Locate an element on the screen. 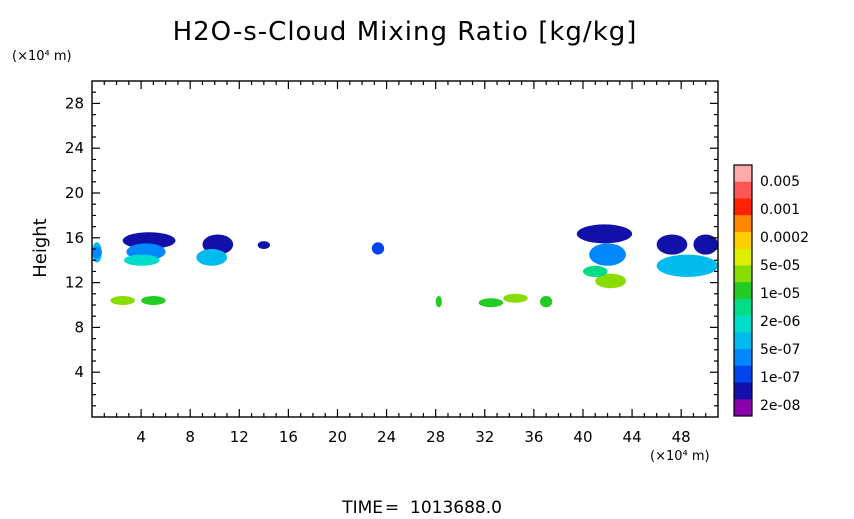  colorbar-label: 1e-07 is located at coordinates (780, 378).